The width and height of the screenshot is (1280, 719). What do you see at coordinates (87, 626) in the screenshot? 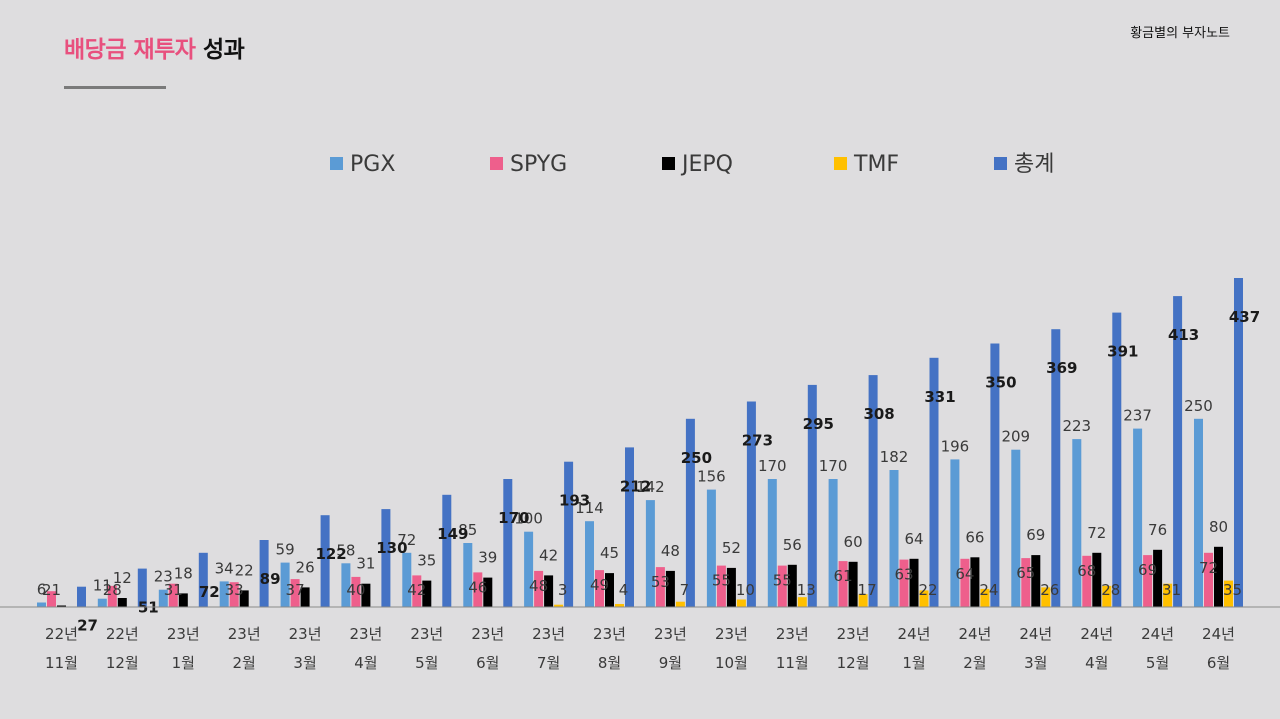
I see `data-label-total: 27` at bounding box center [87, 626].